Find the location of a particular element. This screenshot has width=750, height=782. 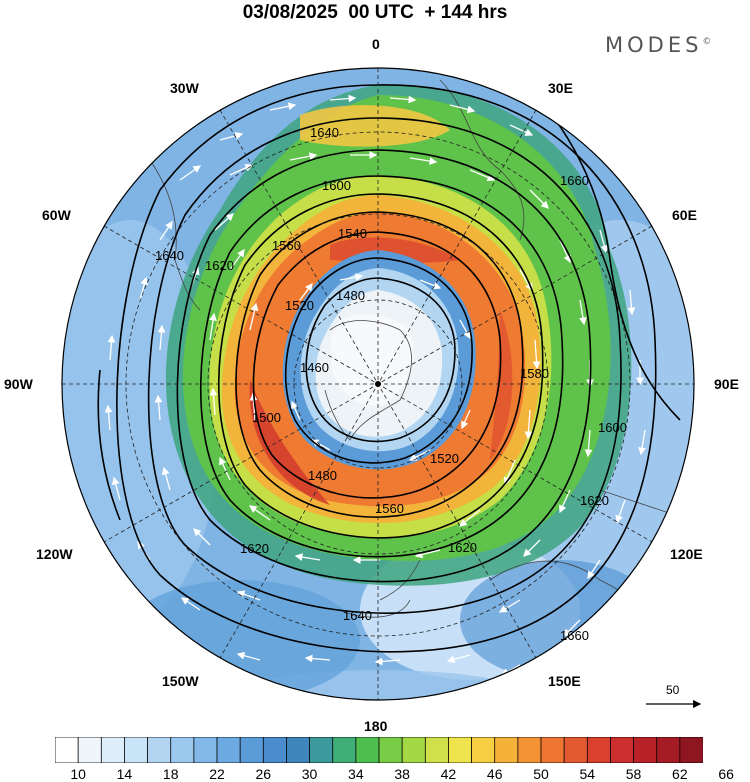

colorbar-tick-label: 30 is located at coordinates (309, 774).